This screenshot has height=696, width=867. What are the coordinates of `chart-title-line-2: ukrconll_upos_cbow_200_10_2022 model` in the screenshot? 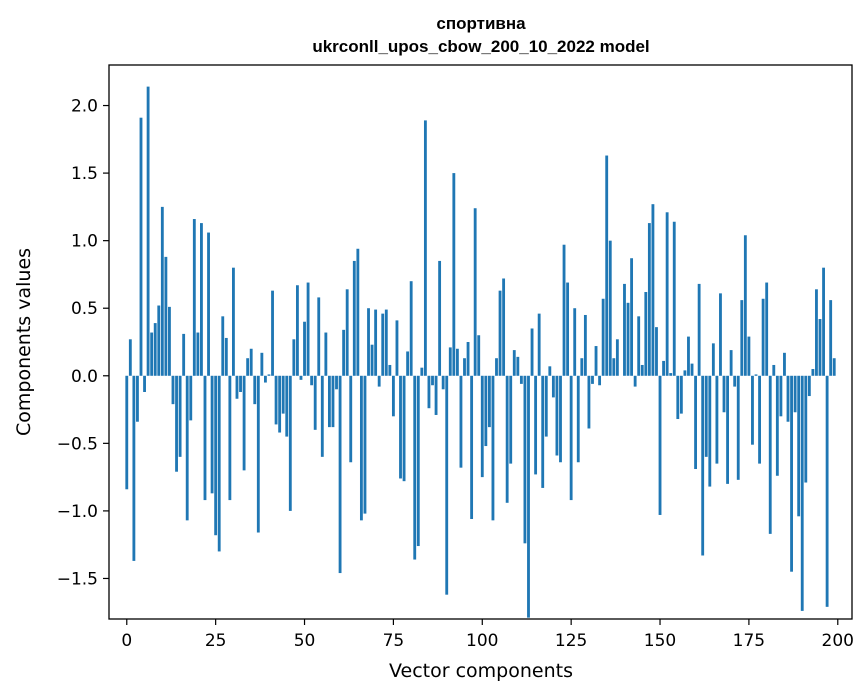 It's located at (480, 46).